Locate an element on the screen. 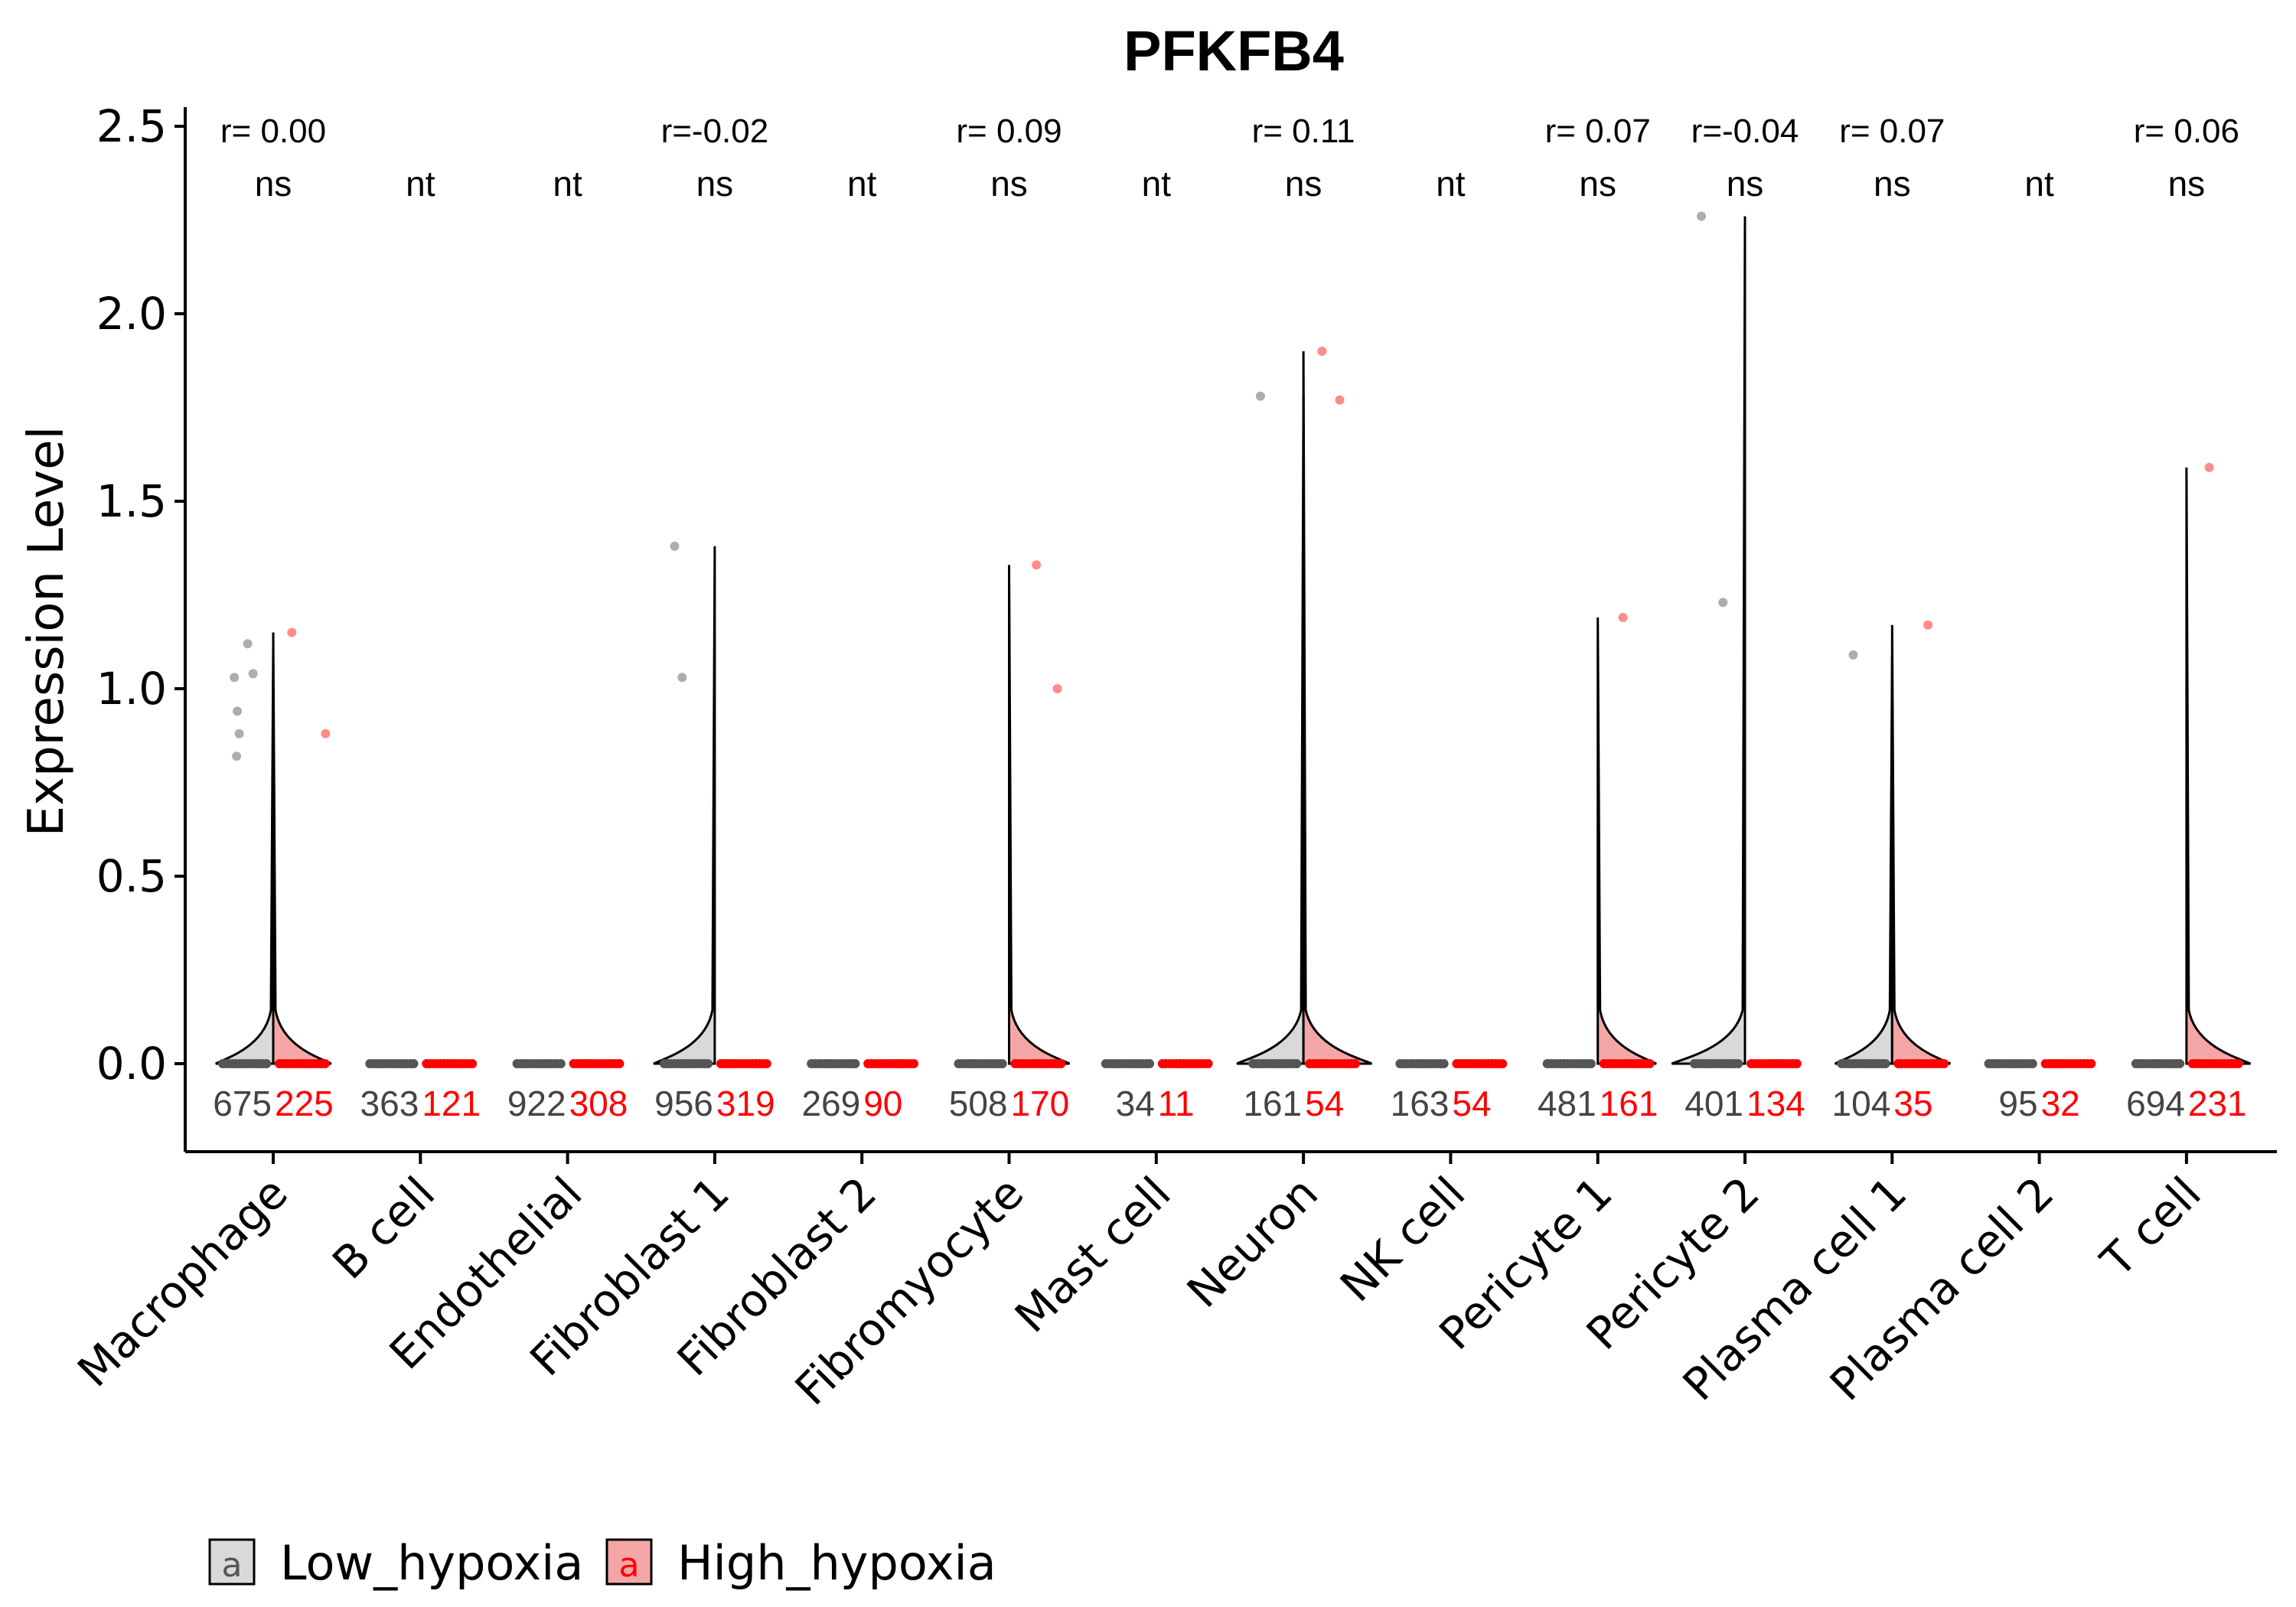  count-label-low: 508 is located at coordinates (978, 1103).